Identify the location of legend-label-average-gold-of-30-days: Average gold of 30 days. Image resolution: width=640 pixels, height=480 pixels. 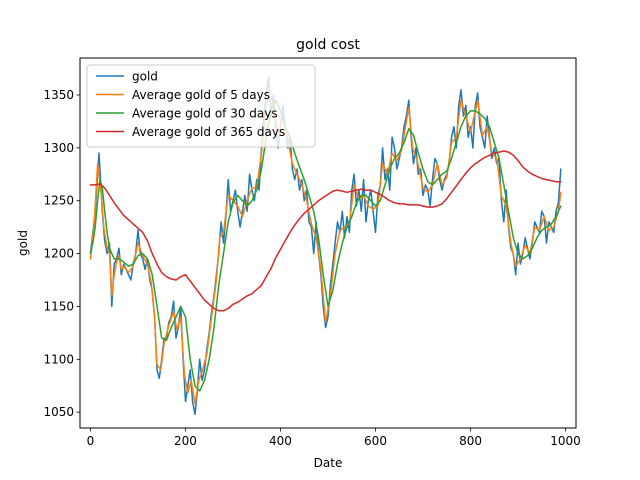
(205, 114).